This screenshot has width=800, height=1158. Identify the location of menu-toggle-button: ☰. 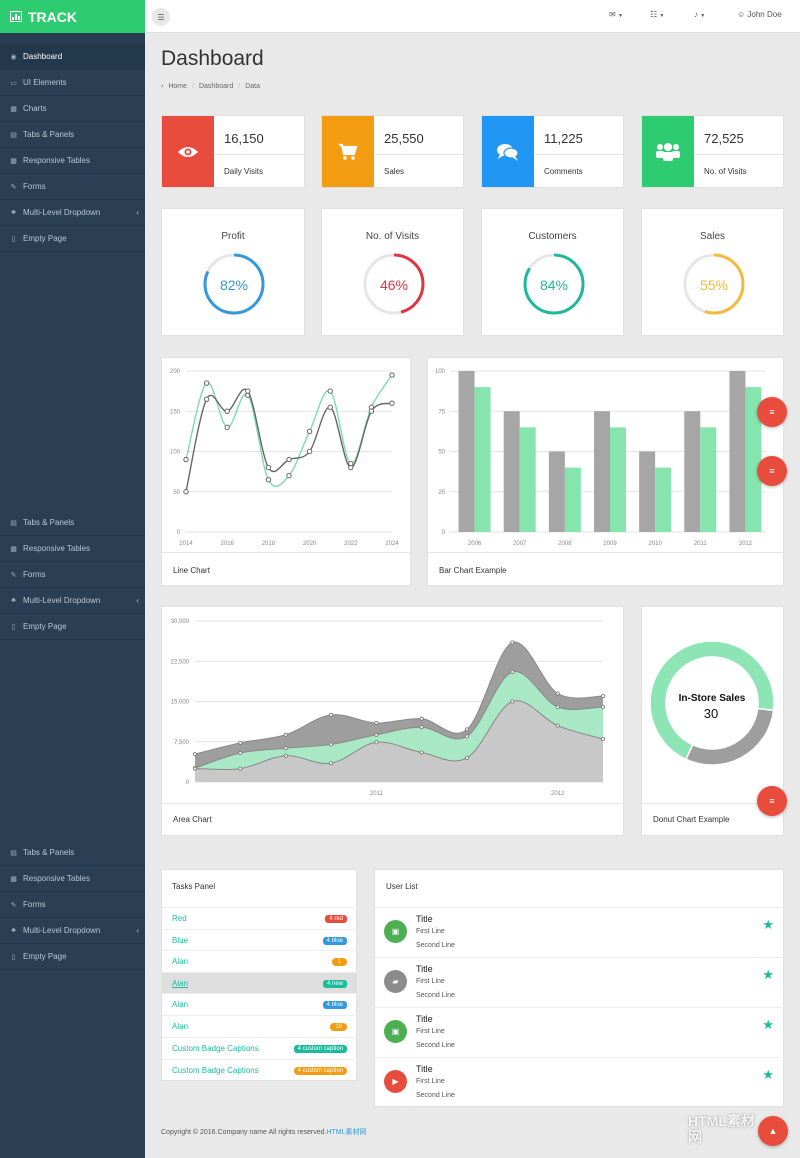
(161, 17).